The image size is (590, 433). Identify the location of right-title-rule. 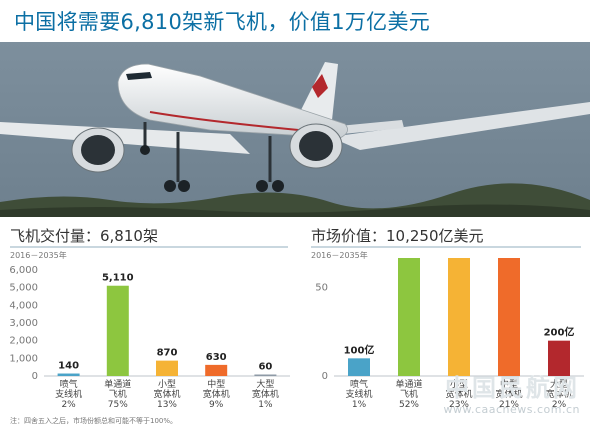
(446, 247).